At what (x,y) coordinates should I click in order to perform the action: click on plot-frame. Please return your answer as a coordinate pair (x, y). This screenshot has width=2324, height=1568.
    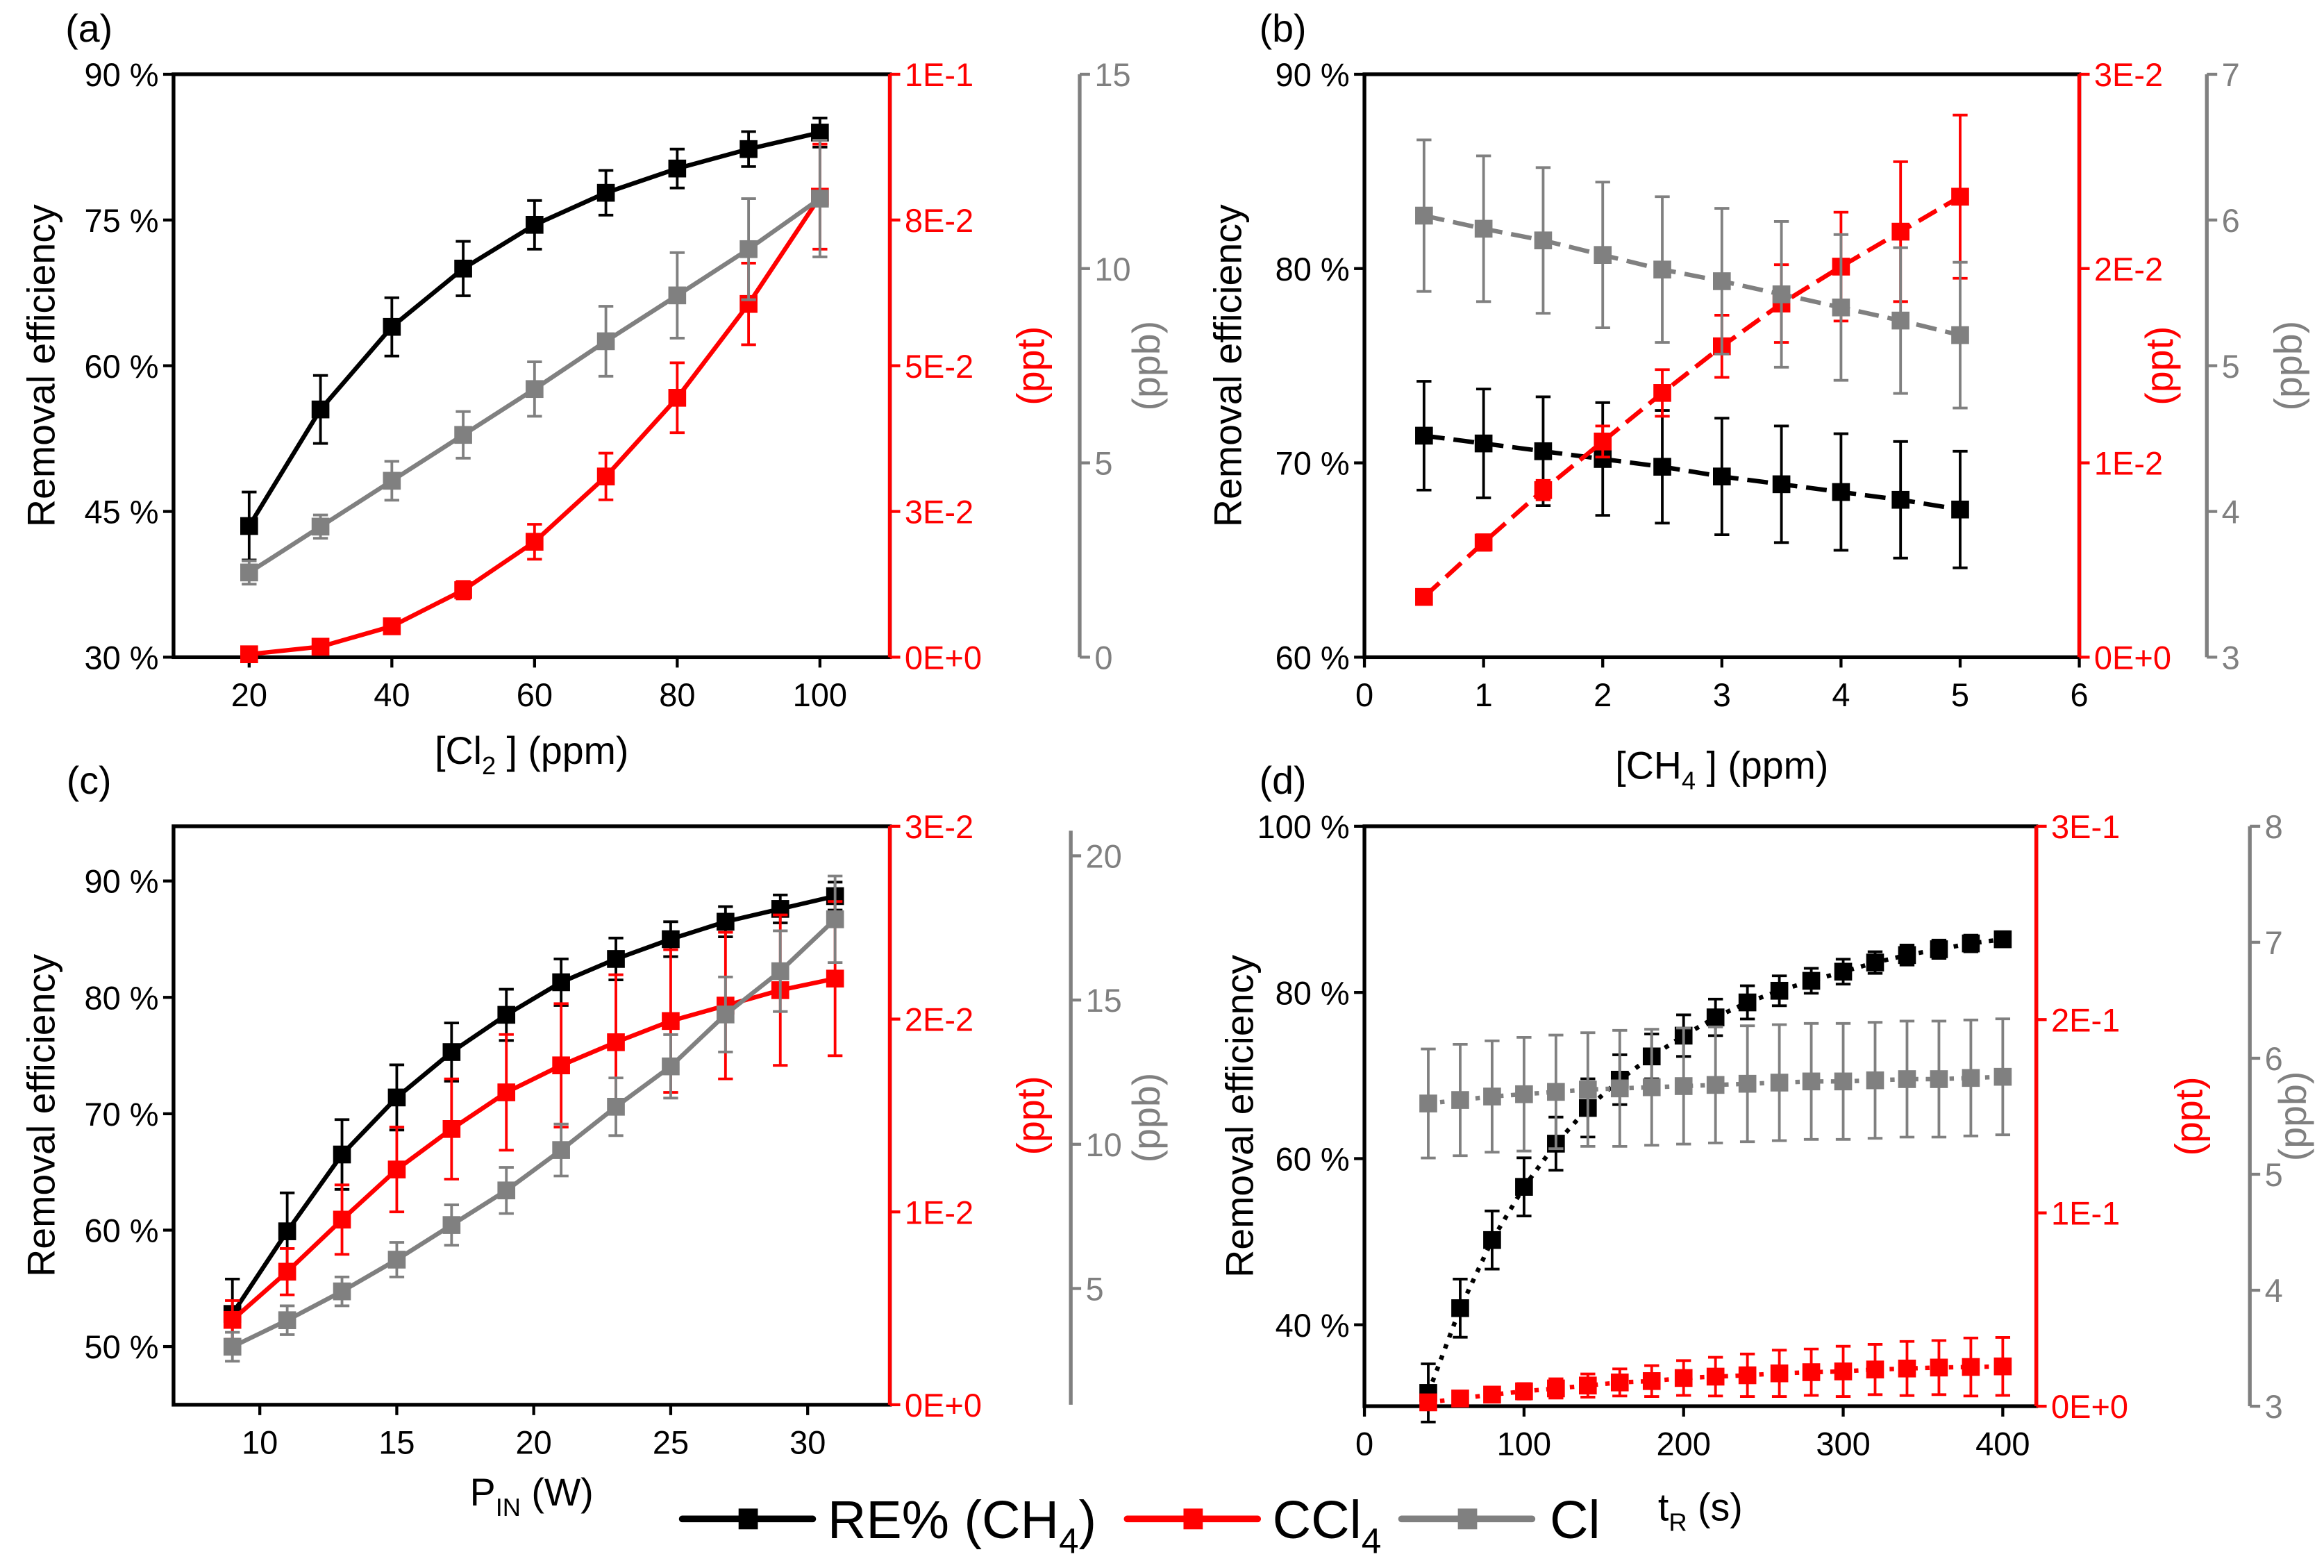
    Looking at the image, I should click on (1701, 1116).